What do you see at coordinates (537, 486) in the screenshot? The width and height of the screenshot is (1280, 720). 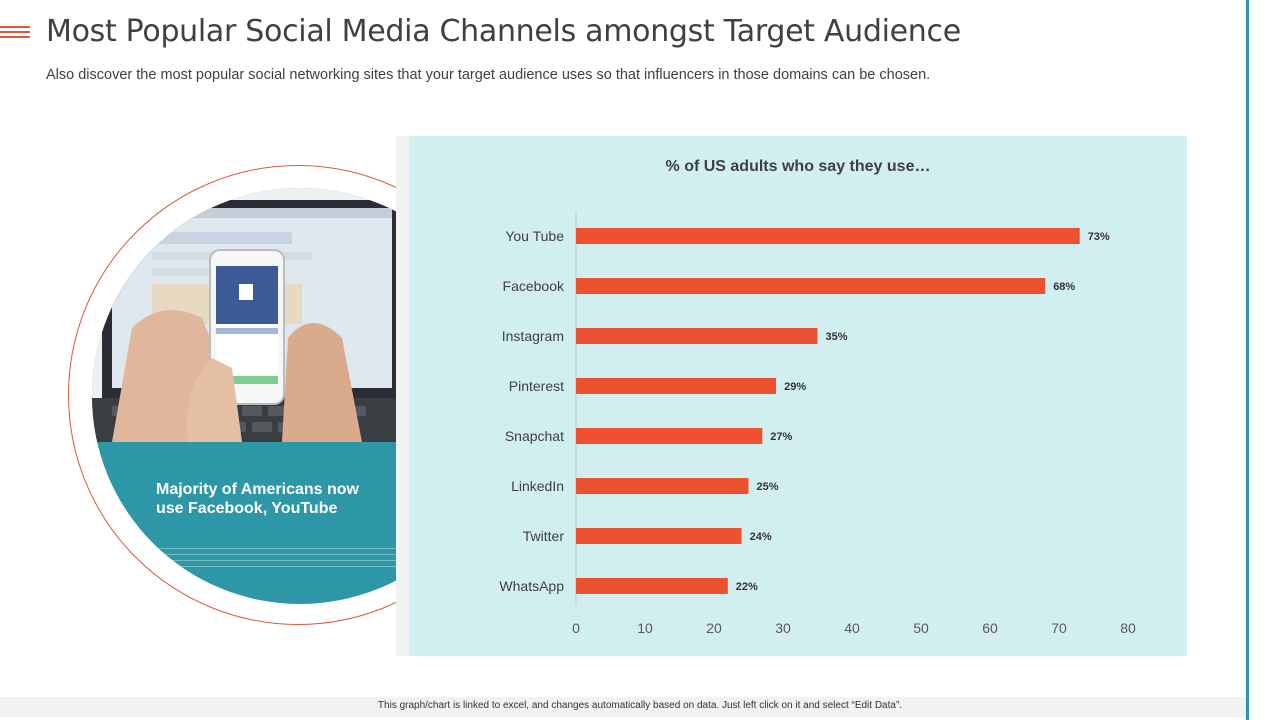 I see `category-label: LinkedIn` at bounding box center [537, 486].